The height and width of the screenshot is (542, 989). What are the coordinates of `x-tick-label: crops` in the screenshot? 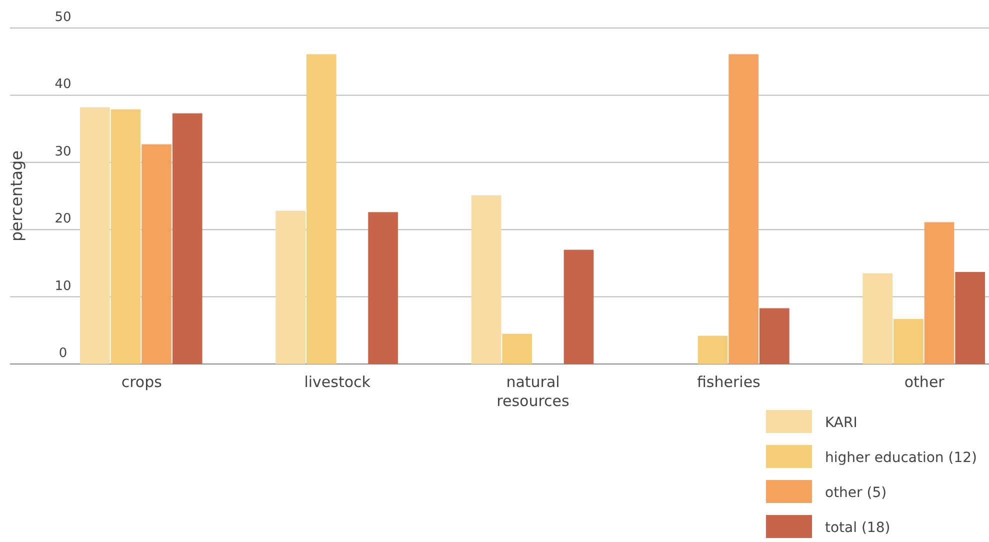 It's located at (141, 382).